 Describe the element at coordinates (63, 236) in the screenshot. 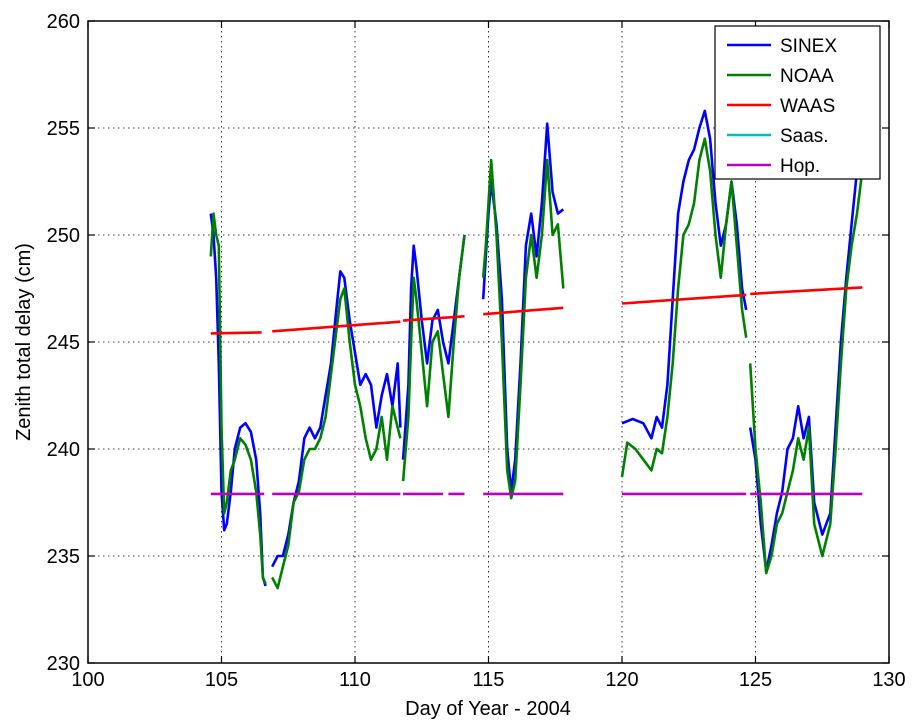

I see `y-tick-label: 250` at that location.